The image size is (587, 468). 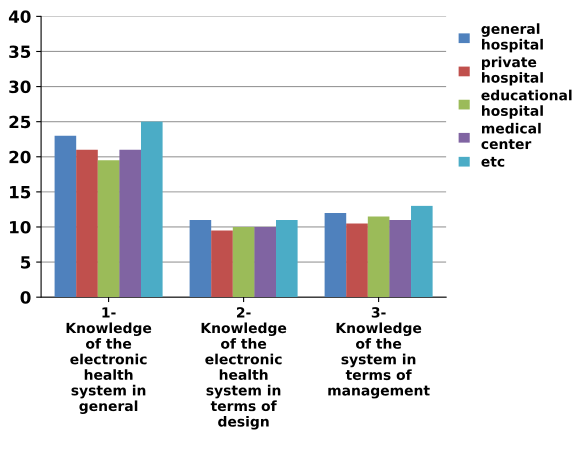 I want to click on y-tick-label: 20, so click(x=20, y=157).